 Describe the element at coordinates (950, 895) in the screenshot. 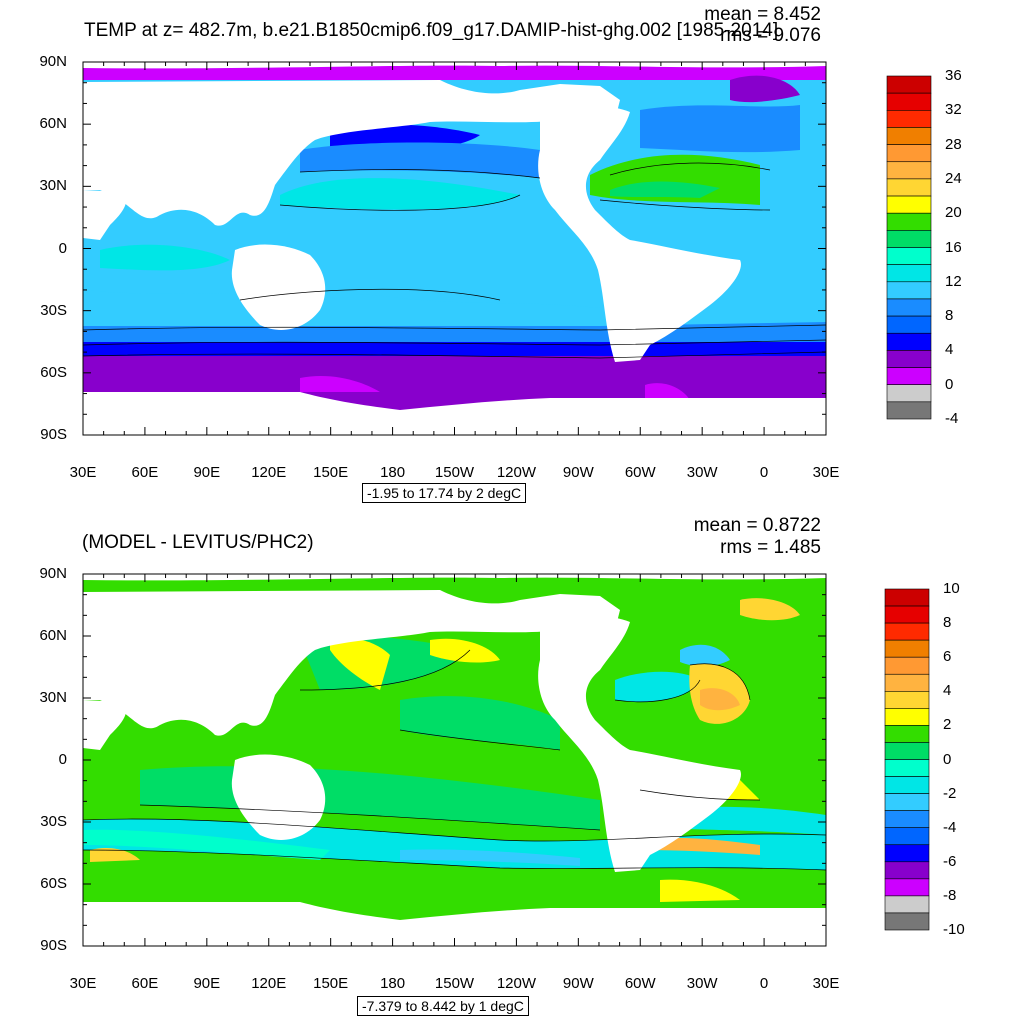

I see `panel2-colorbar-label: -8` at that location.